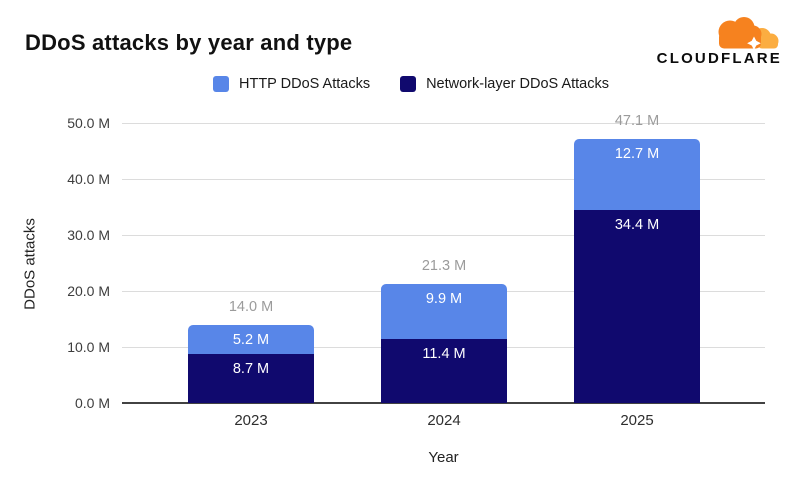  What do you see at coordinates (251, 420) in the screenshot?
I see `x-tick-label-2023: 2023` at bounding box center [251, 420].